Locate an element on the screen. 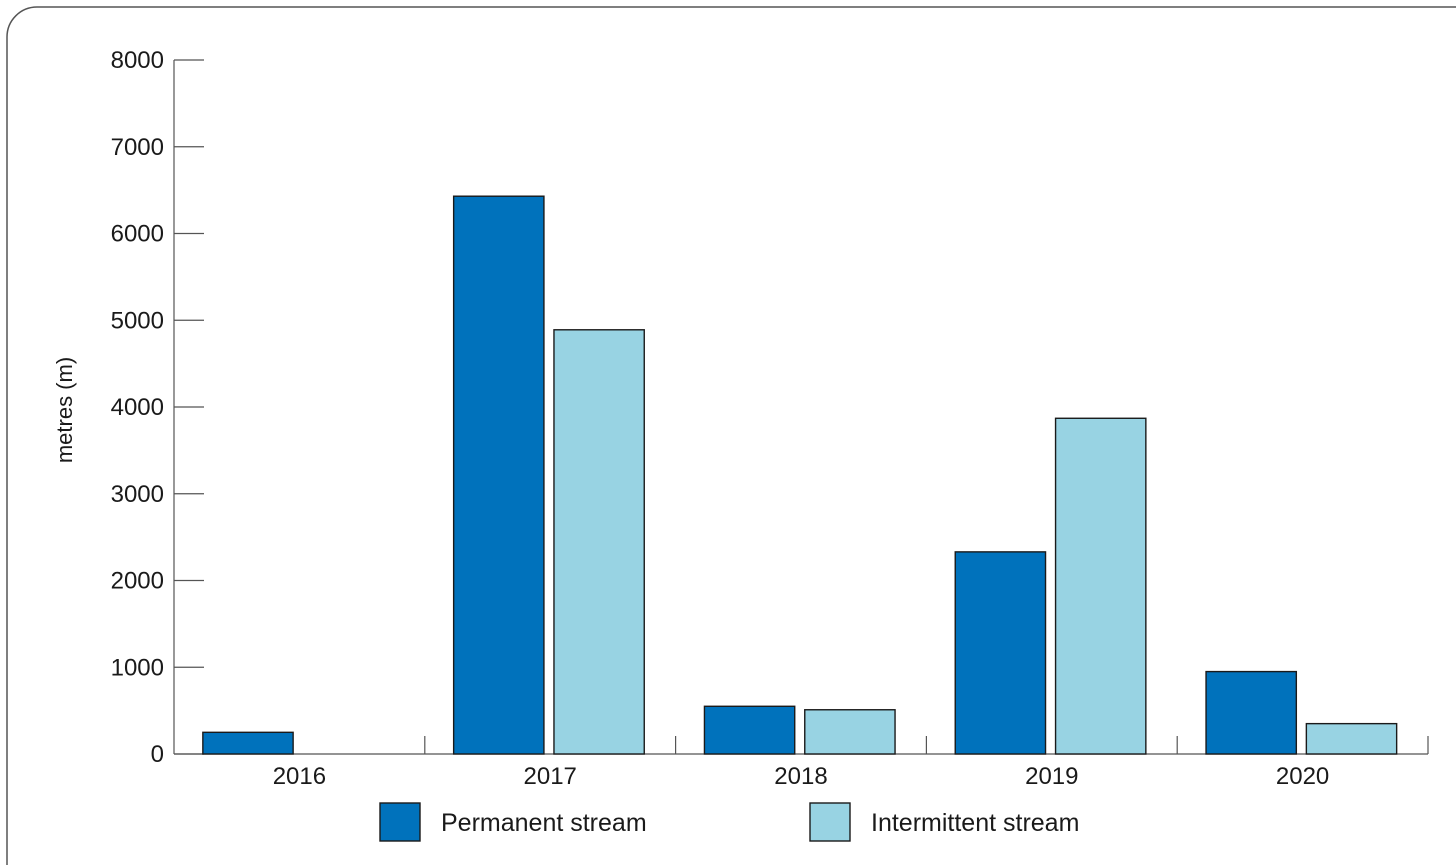  bar-intermittent-stream-2019 is located at coordinates (1100, 586).